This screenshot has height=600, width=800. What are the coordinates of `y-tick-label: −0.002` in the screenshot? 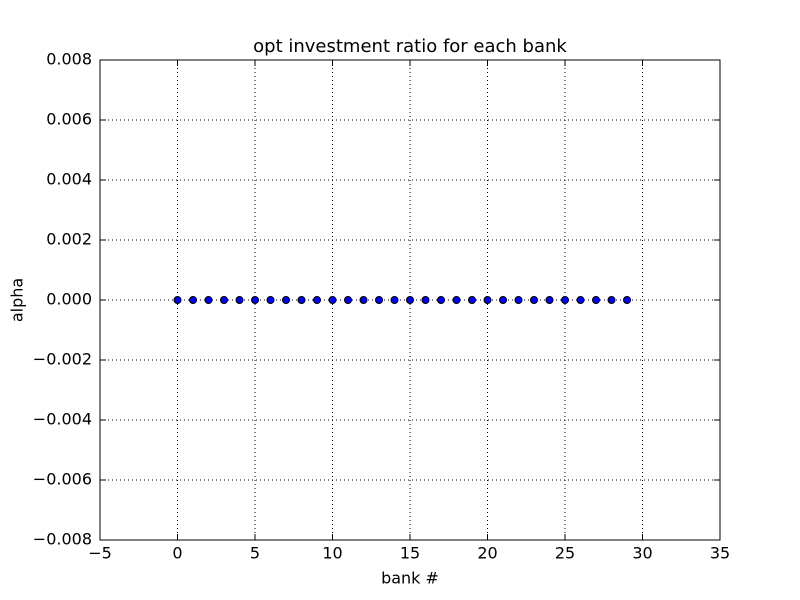 It's located at (62, 359).